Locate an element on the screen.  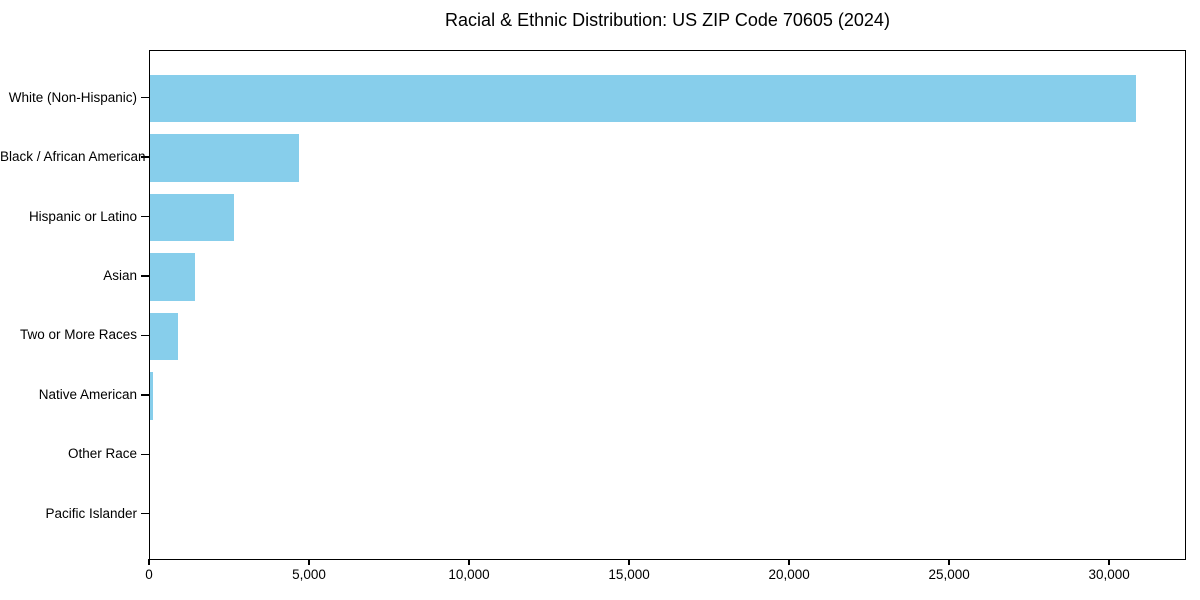
y-axis-label: White (Non-Hispanic) is located at coordinates (72, 97).